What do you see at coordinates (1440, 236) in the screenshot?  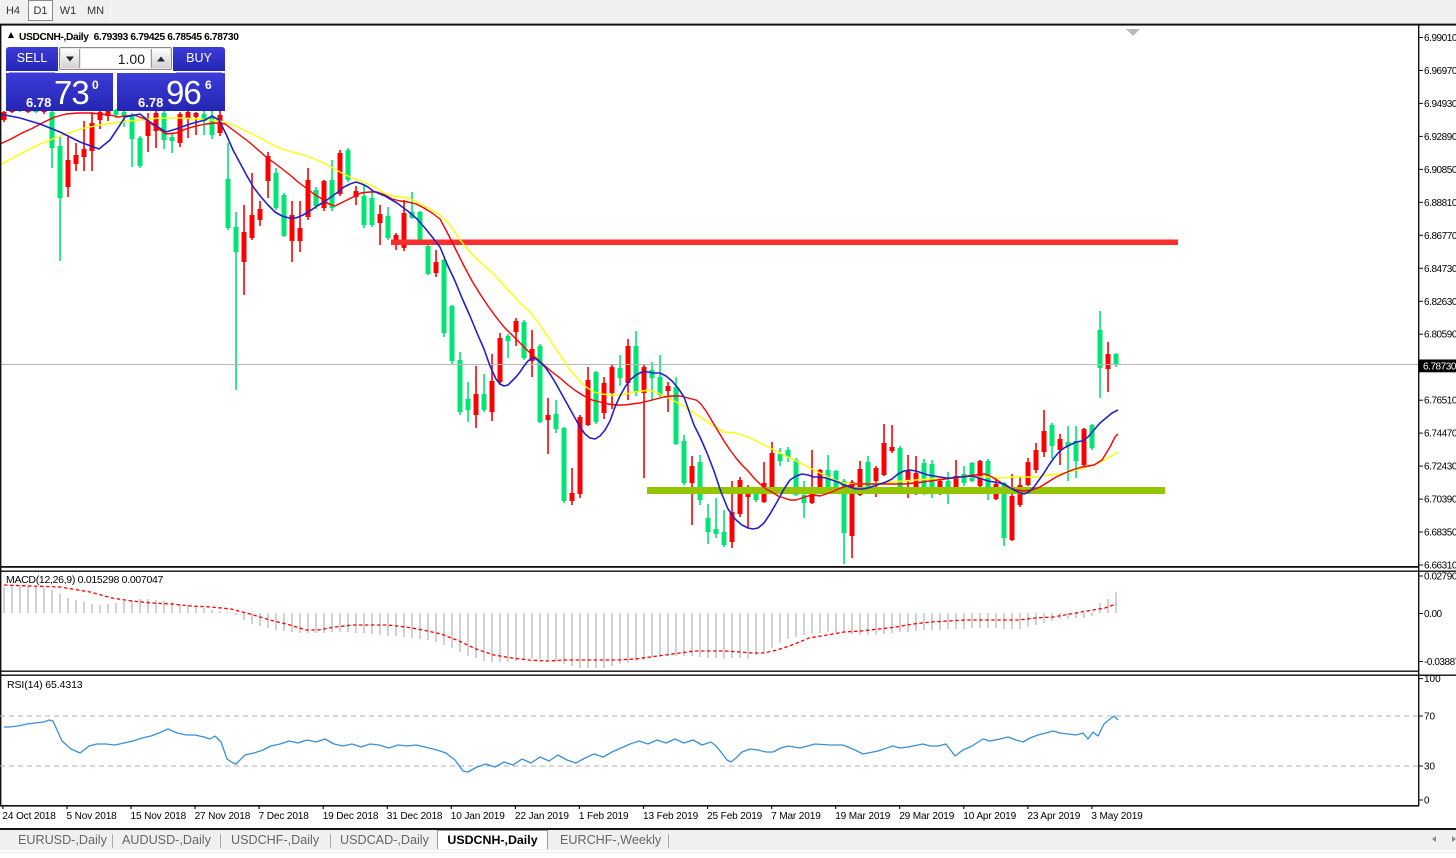 I see `svg-text: 6.86770` at bounding box center [1440, 236].